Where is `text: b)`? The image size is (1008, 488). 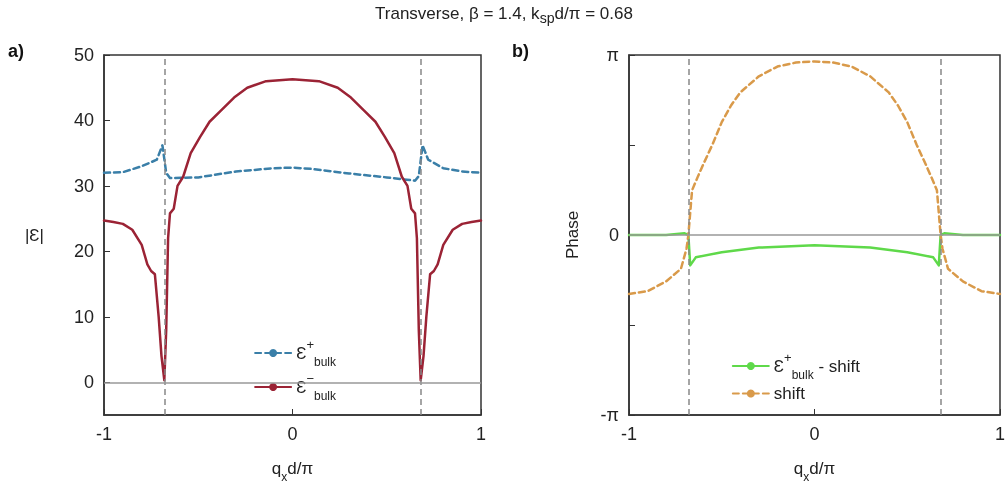
text: b) is located at coordinates (520, 51).